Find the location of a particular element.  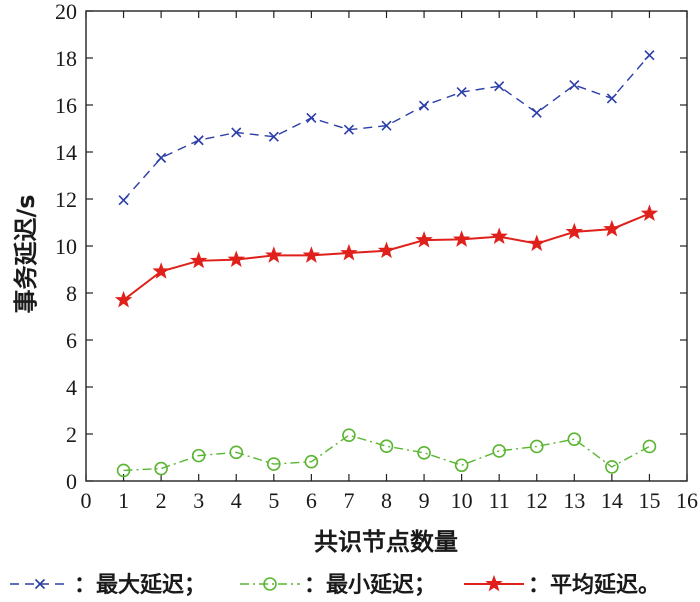

y-tick-label: 8 is located at coordinates (71, 293).